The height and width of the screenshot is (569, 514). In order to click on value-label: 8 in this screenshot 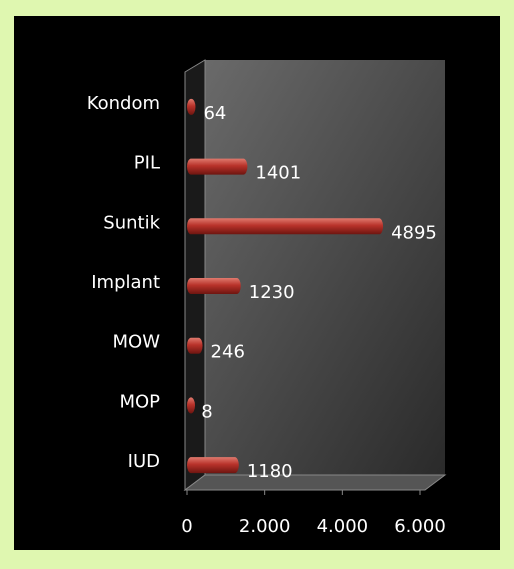, I will do `click(206, 411)`.